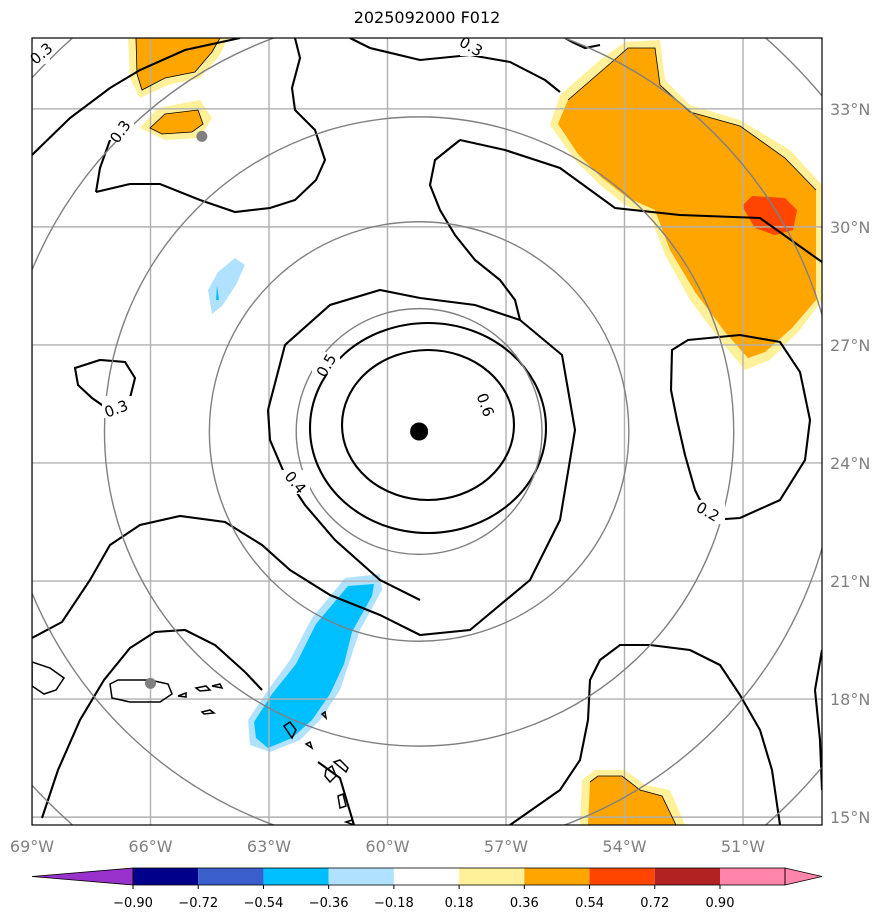  Describe the element at coordinates (264, 903) in the screenshot. I see `colorbar-tick-label: −0.54` at that location.